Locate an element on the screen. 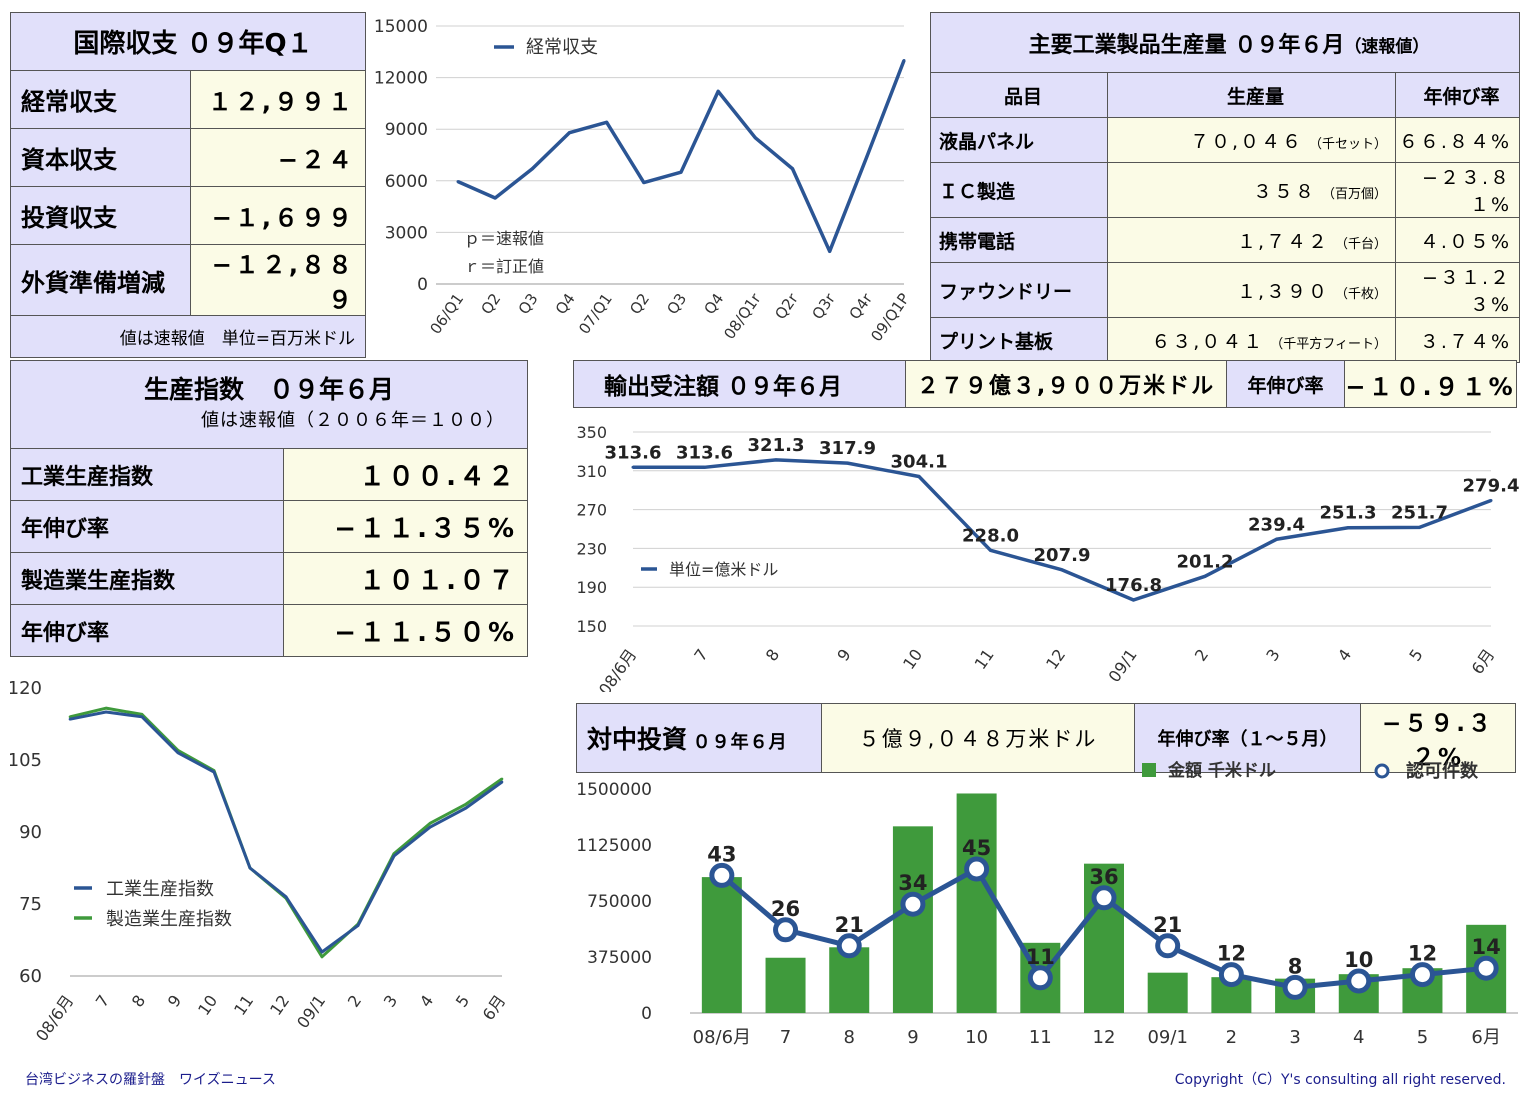  count-label: 36 is located at coordinates (1103, 877).